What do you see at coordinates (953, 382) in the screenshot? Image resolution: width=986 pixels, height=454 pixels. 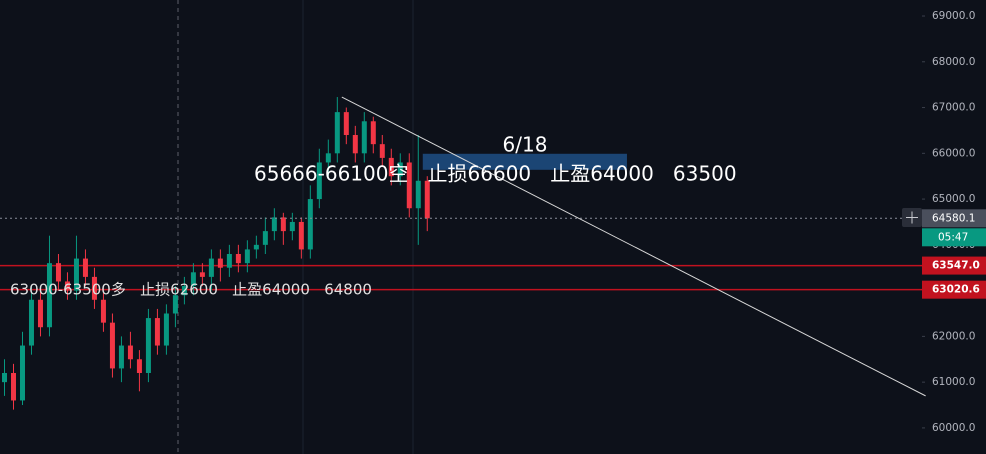 I see `y-tick-label: 61000.0` at bounding box center [953, 382].